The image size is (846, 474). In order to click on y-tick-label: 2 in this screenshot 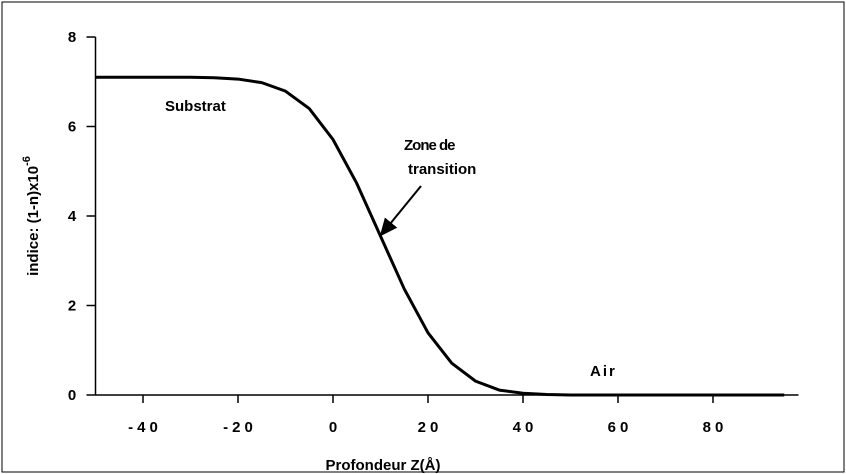, I will do `click(72, 306)`.